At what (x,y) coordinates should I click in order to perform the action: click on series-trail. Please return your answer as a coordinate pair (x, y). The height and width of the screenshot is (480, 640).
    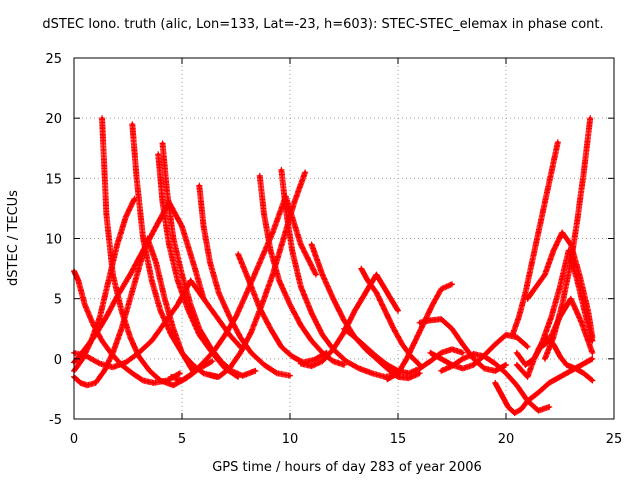
    Looking at the image, I should click on (243, 288).